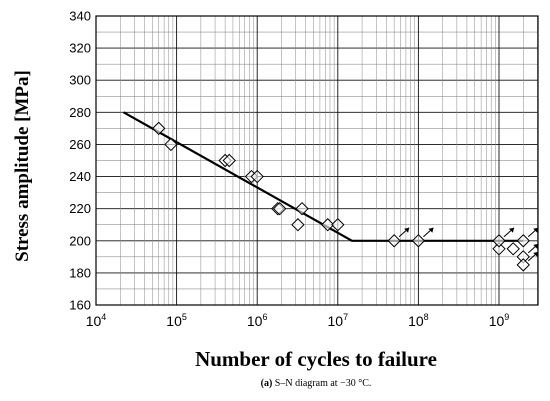 The image size is (550, 401). Describe the element at coordinates (96, 320) in the screenshot. I see `x-tick-label: 10⁴` at that location.